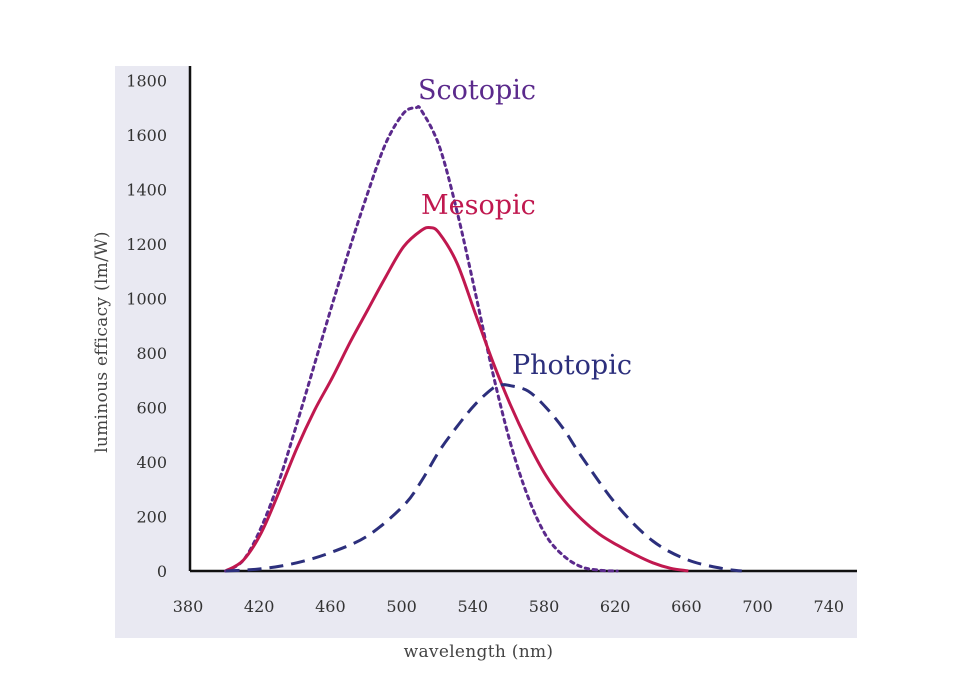 The image size is (957, 679). What do you see at coordinates (478, 652) in the screenshot?
I see `x-axis-title: wavelength (nm)` at bounding box center [478, 652].